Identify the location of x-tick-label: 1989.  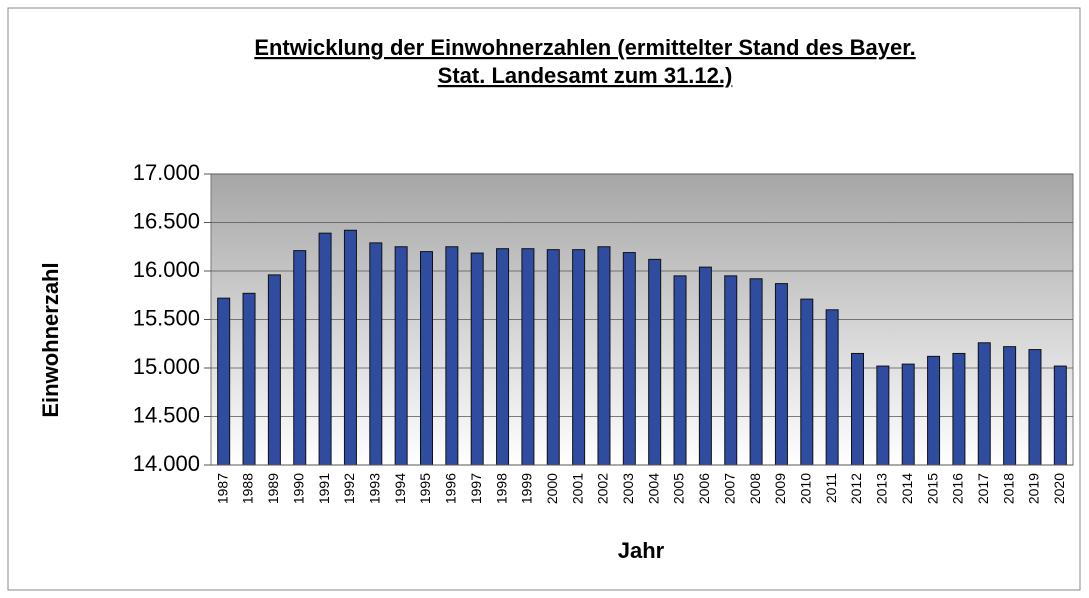
(273, 488).